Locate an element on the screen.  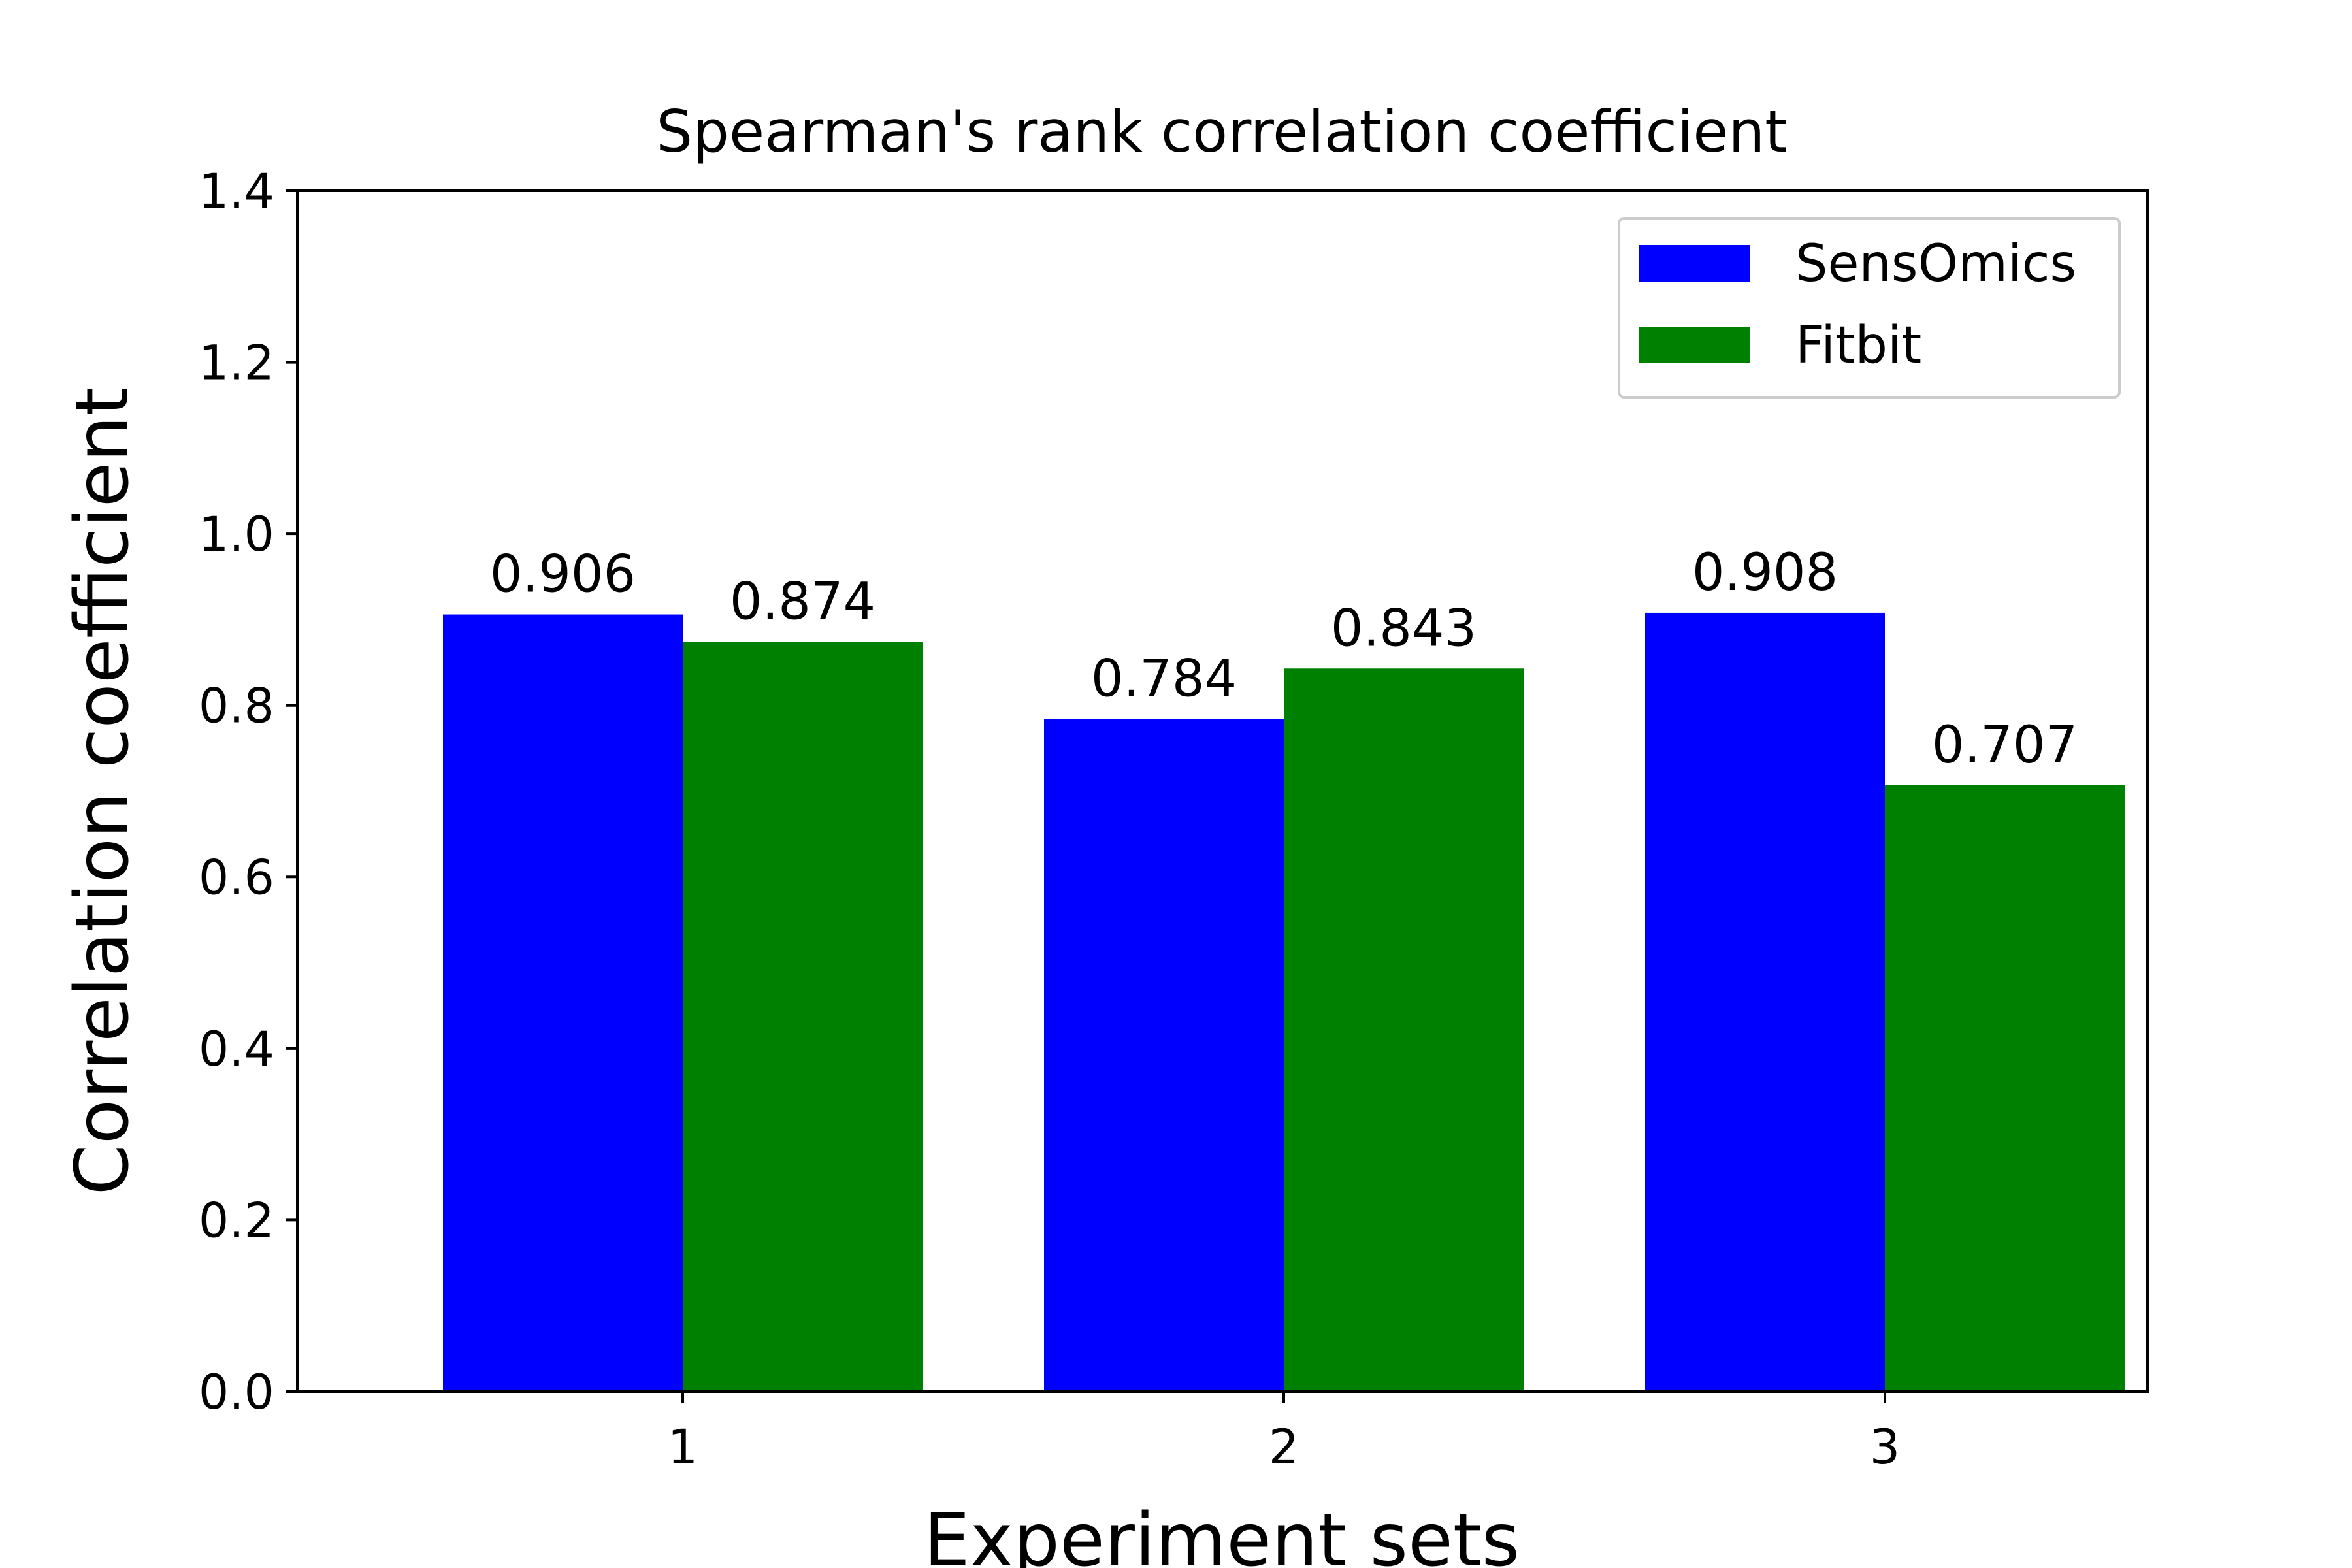
x-tick-label: 1 is located at coordinates (683, 1447).